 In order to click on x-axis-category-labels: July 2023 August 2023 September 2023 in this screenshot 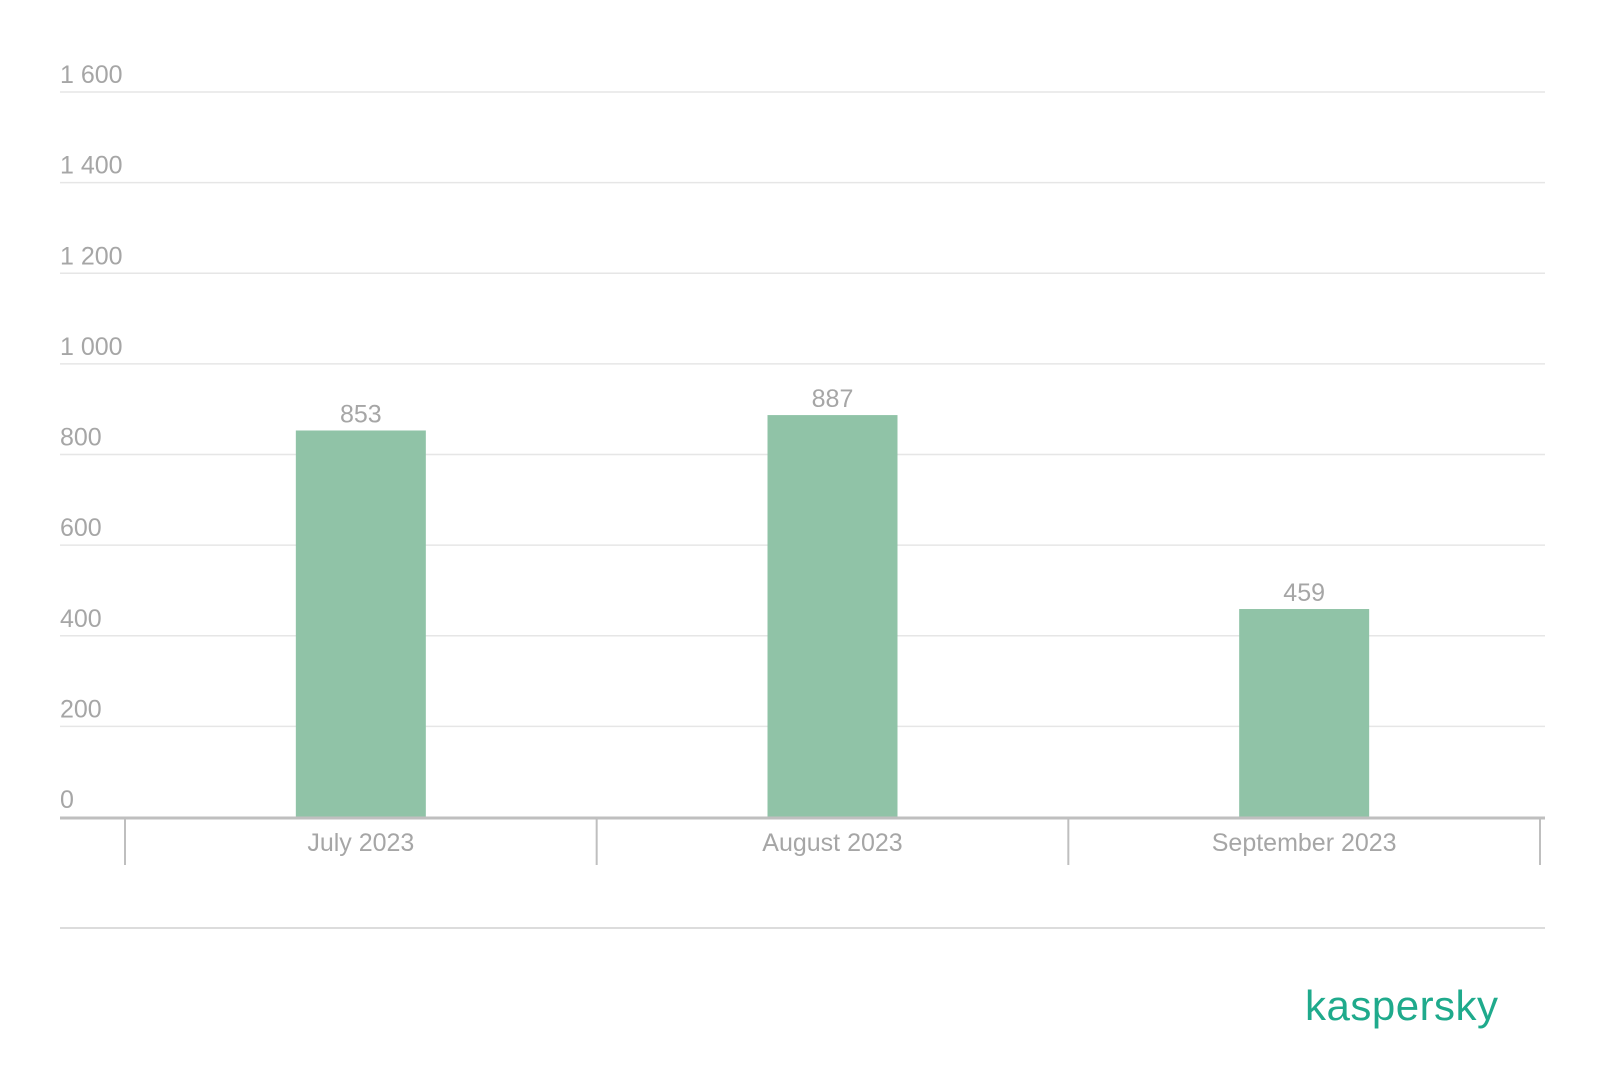, I will do `click(851, 843)`.